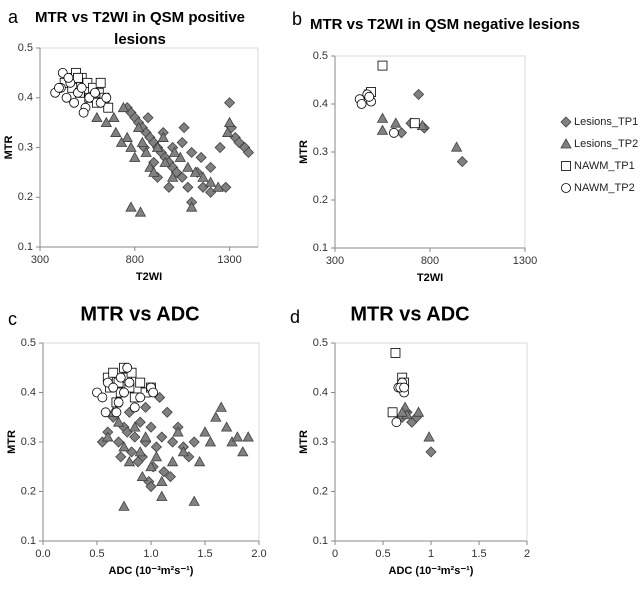 The image size is (643, 599). What do you see at coordinates (12, 319) in the screenshot?
I see `panel-letter: c` at bounding box center [12, 319].